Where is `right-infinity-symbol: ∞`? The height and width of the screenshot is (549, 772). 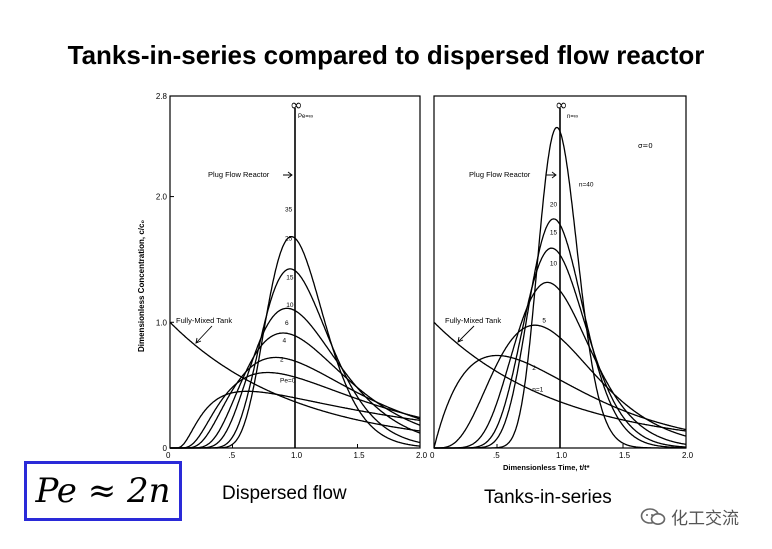
right-infinity-symbol: ∞ is located at coordinates (561, 105).